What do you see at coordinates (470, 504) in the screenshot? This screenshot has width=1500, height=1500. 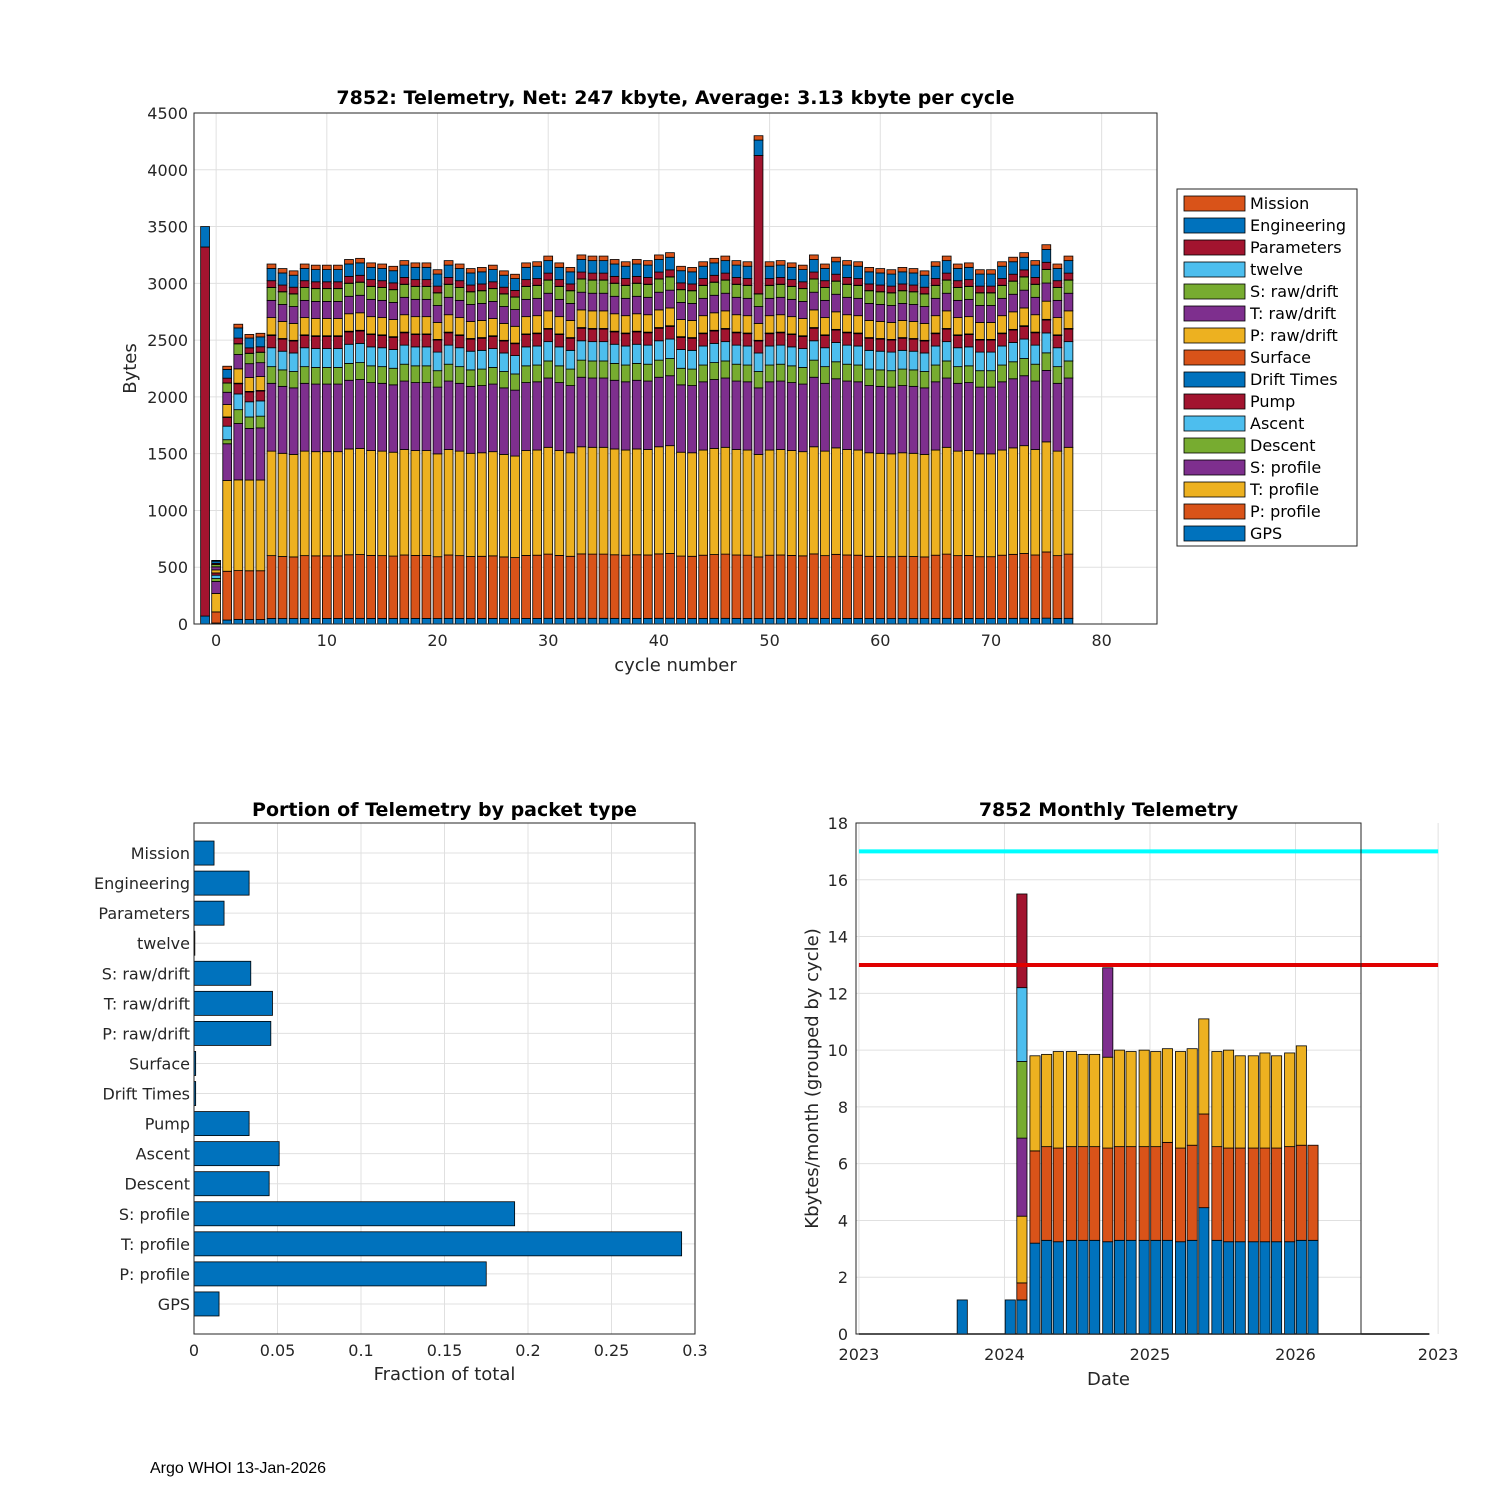 I see `bar-cycle-23-t-profile` at bounding box center [470, 504].